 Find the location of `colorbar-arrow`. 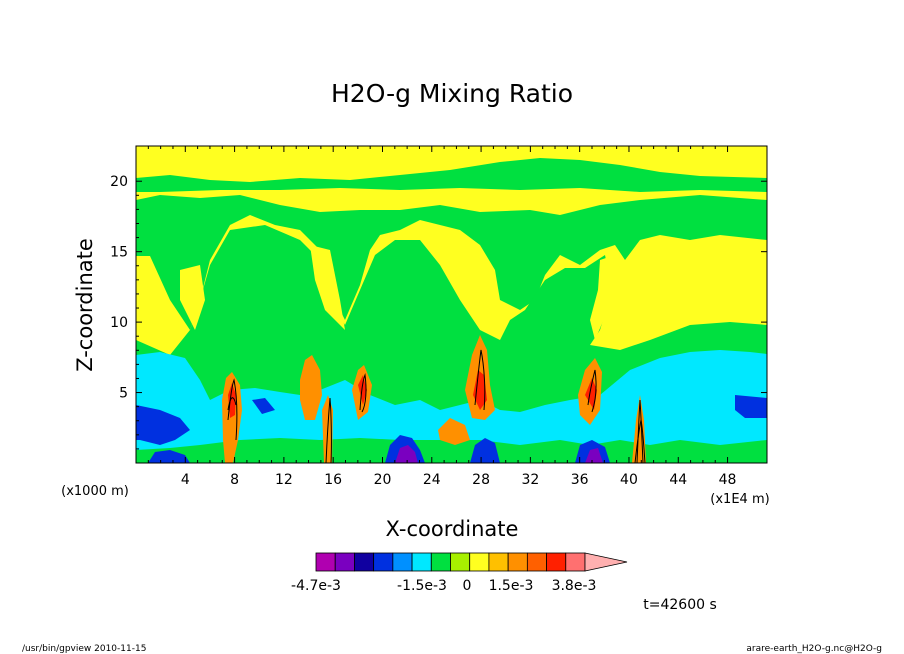

colorbar-arrow is located at coordinates (606, 562).